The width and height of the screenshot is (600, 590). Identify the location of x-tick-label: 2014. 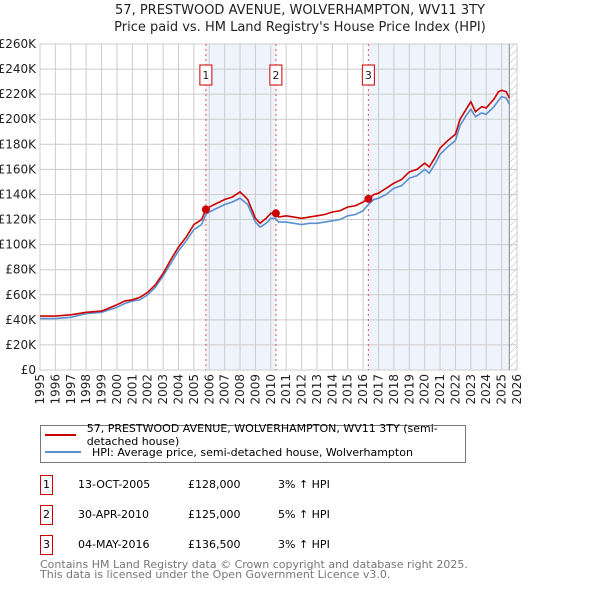
(332, 389).